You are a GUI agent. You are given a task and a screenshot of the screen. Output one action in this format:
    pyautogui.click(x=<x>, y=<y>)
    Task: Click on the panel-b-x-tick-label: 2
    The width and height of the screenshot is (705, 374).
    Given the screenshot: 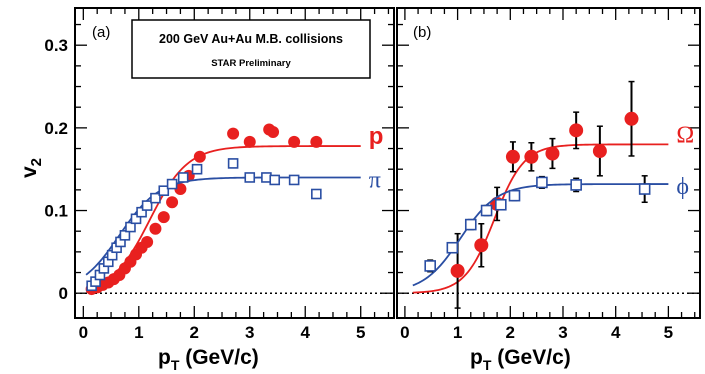 What is the action you would take?
    pyautogui.click(x=510, y=332)
    